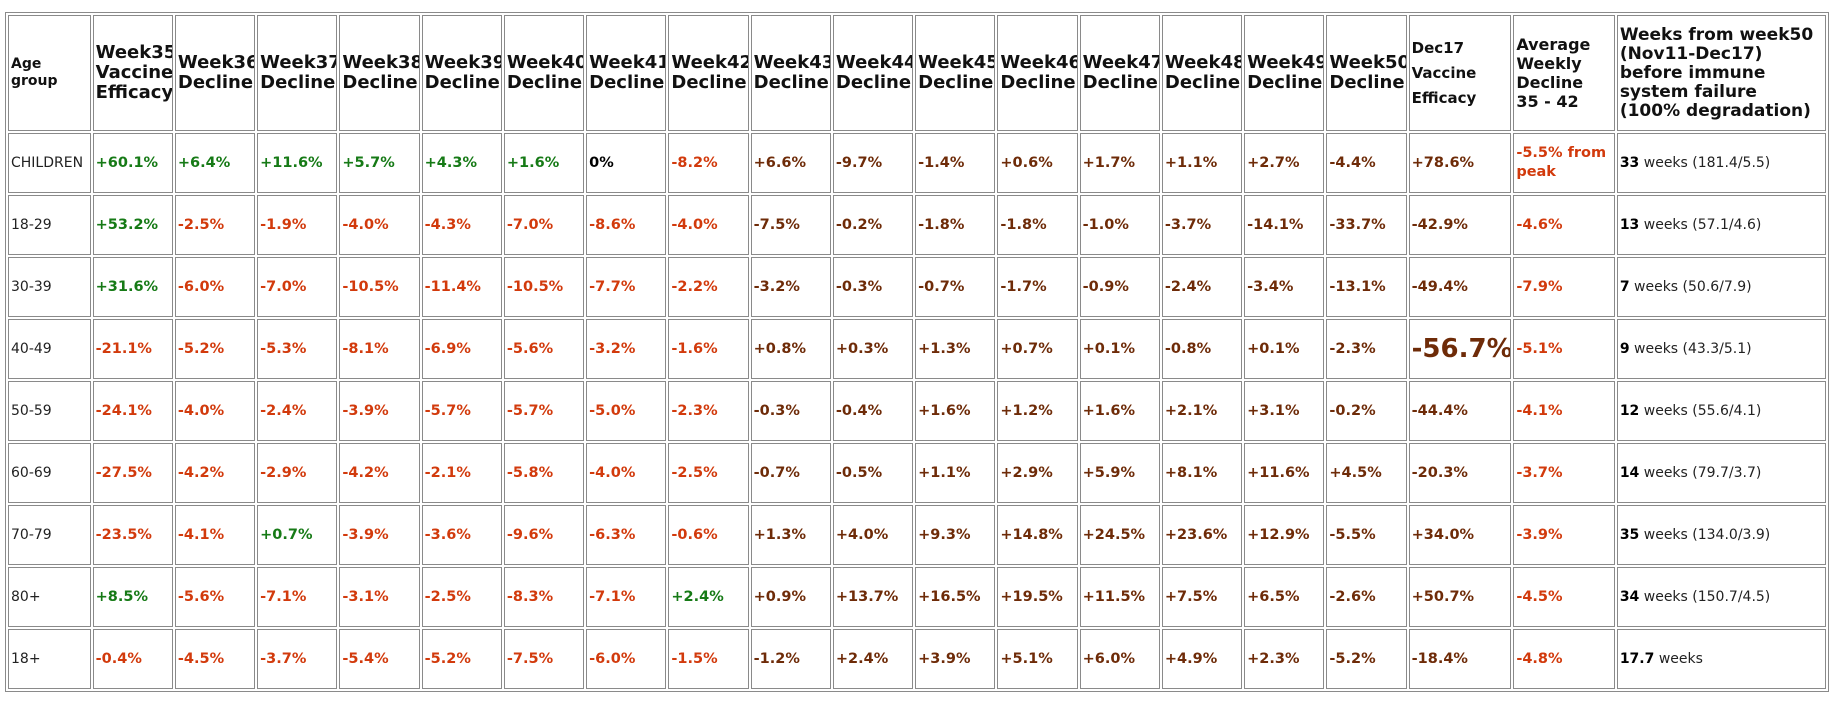  Describe the element at coordinates (1202, 163) in the screenshot. I see `value-cell: +1.1%` at that location.